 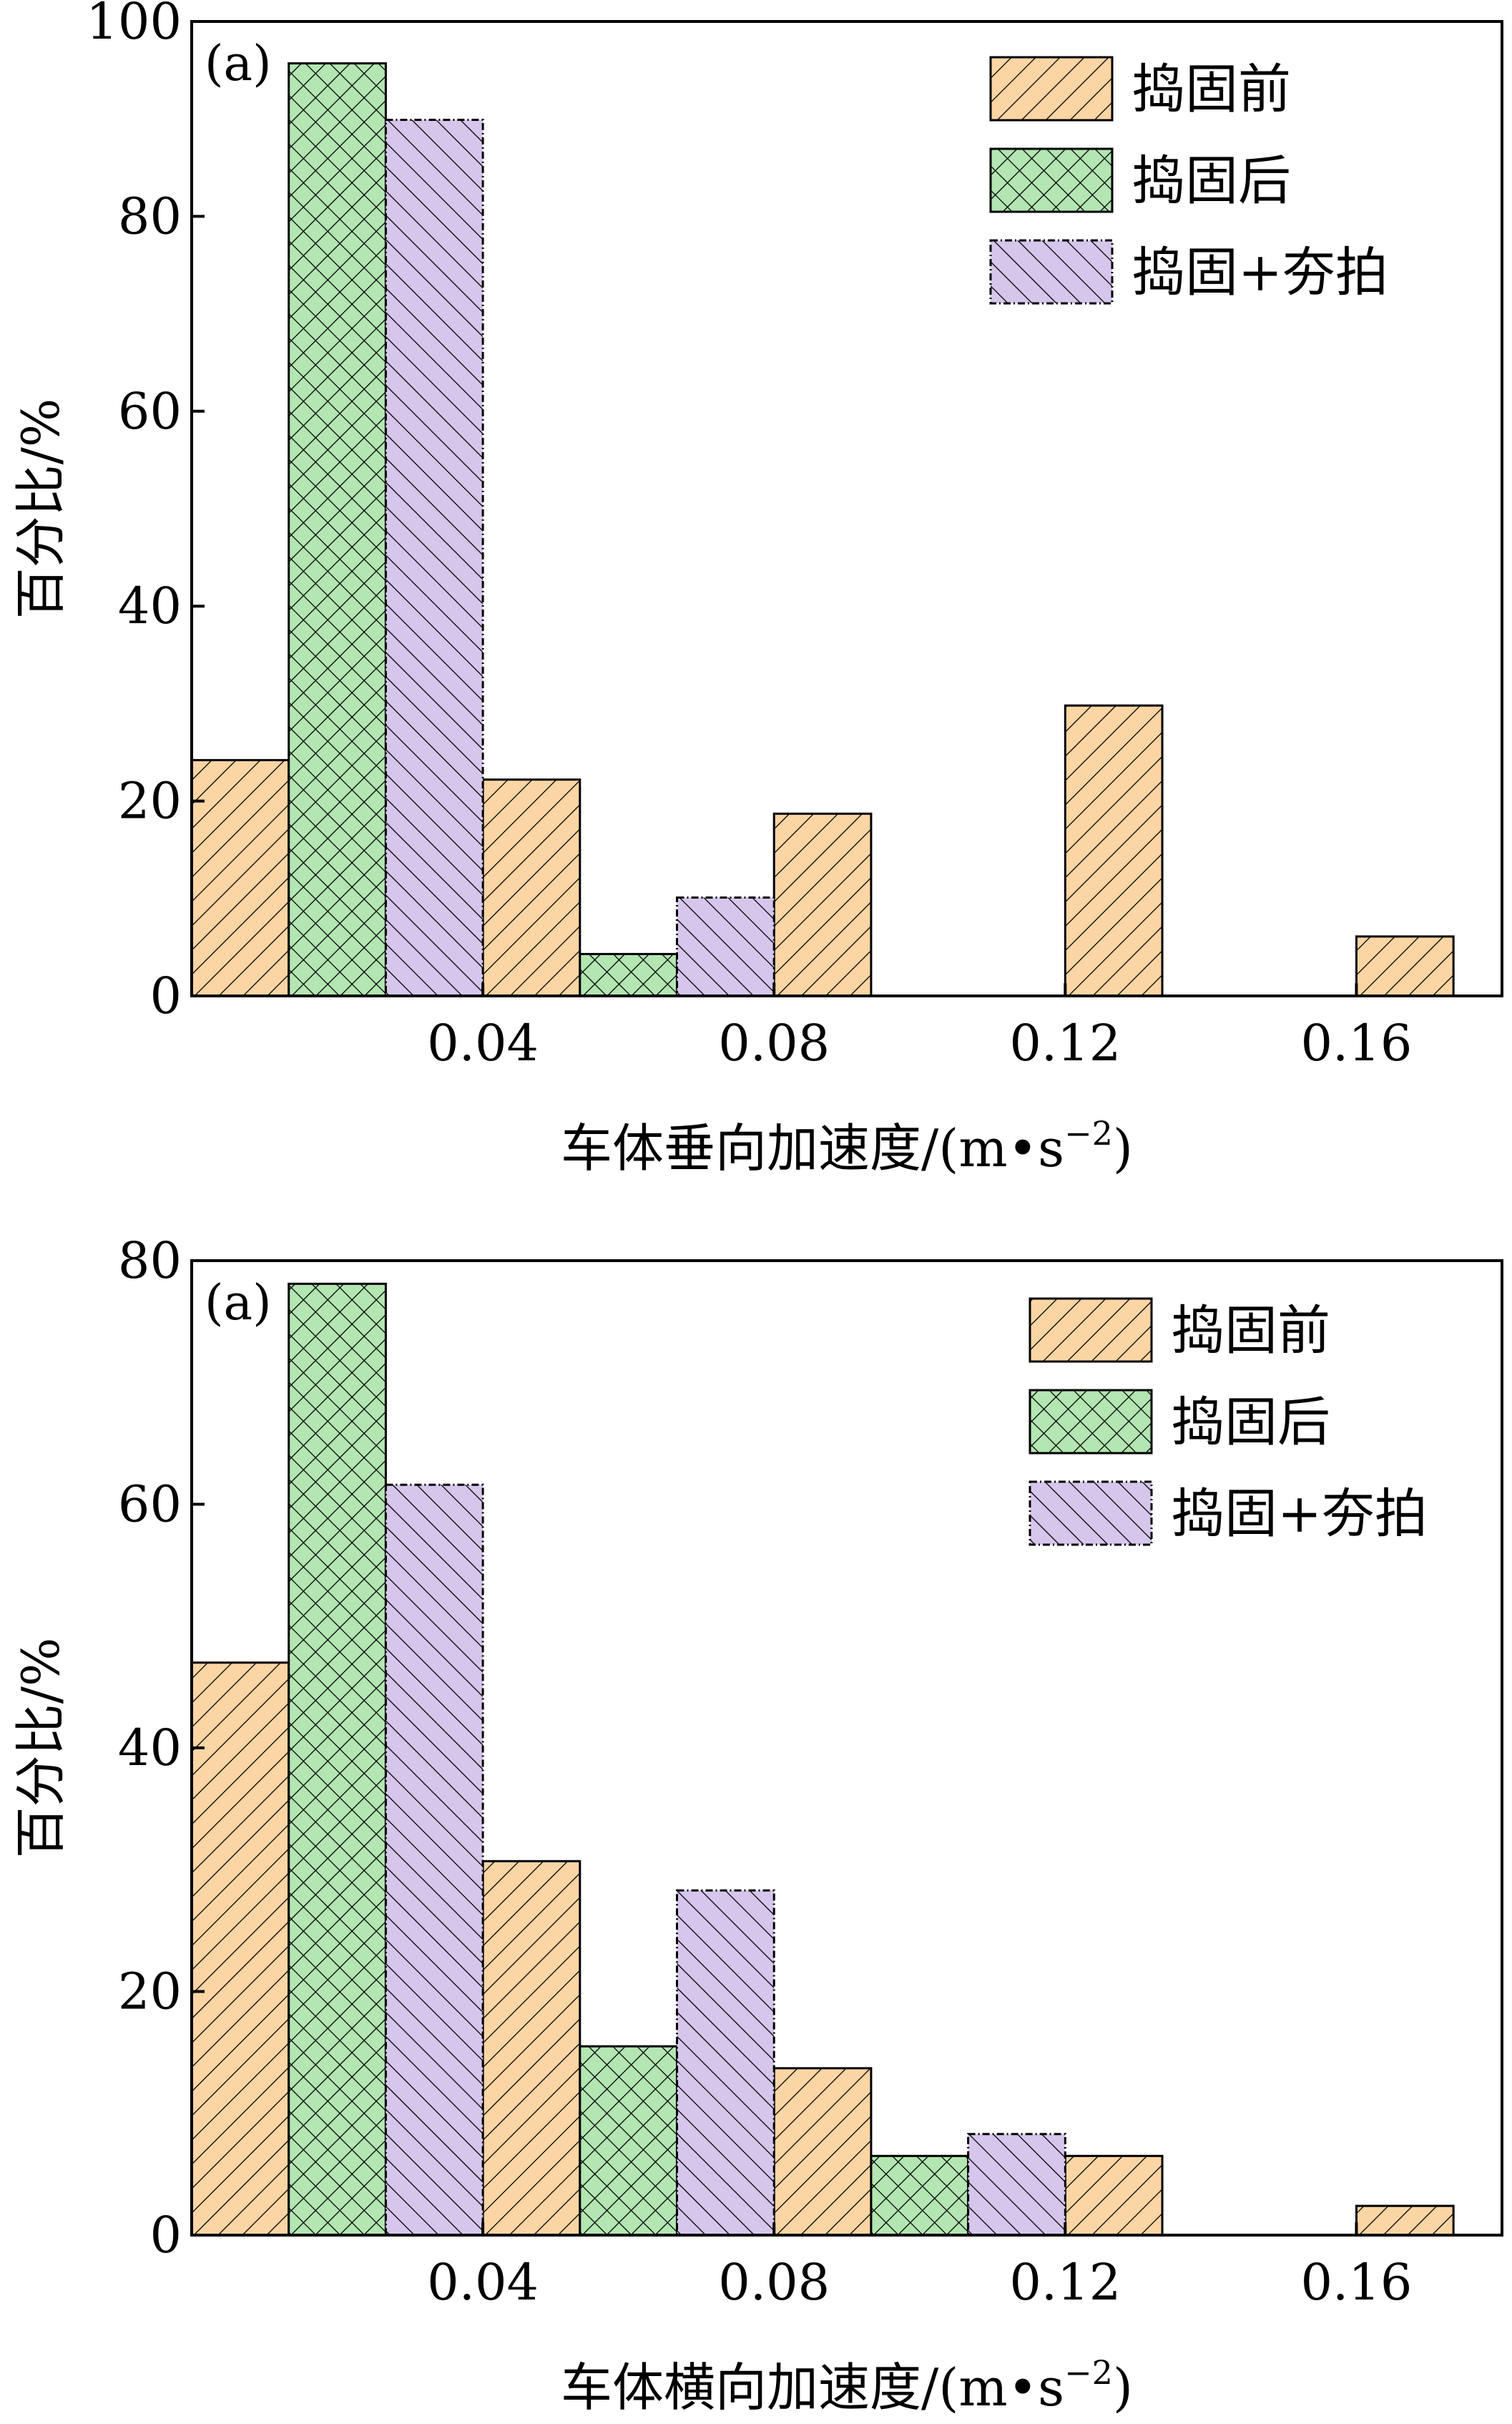 What do you see at coordinates (812, 2387) in the screenshot?
I see `x-axis-label-text: 车体横向加速度/(m•s` at bounding box center [812, 2387].